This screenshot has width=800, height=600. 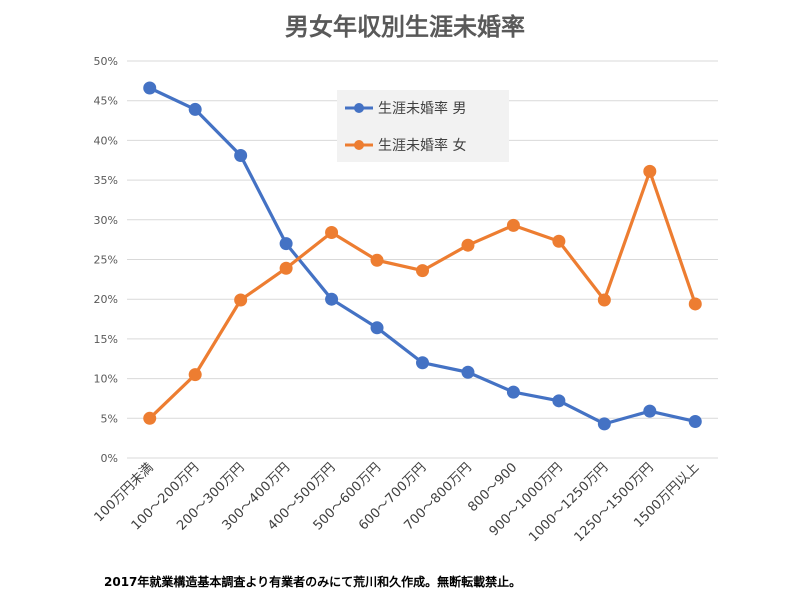 I want to click on y-tick-label: 0%, so click(x=109, y=458).